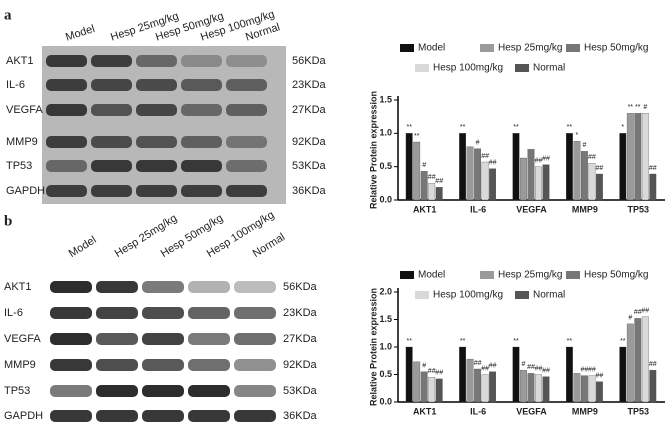 The width and height of the screenshot is (671, 432). I want to click on x-tick-label: TP53, so click(639, 411).